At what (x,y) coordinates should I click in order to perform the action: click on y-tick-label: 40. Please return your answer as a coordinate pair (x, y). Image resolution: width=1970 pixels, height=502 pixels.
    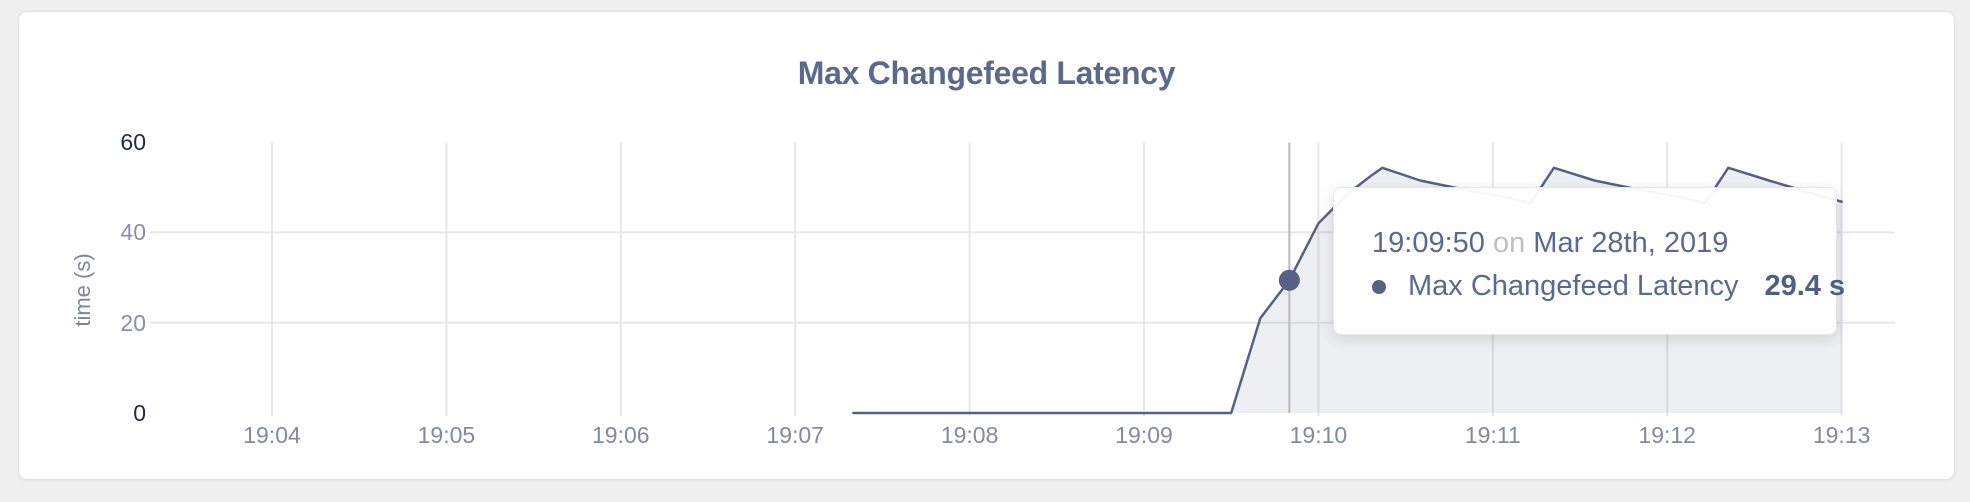
    Looking at the image, I should click on (133, 232).